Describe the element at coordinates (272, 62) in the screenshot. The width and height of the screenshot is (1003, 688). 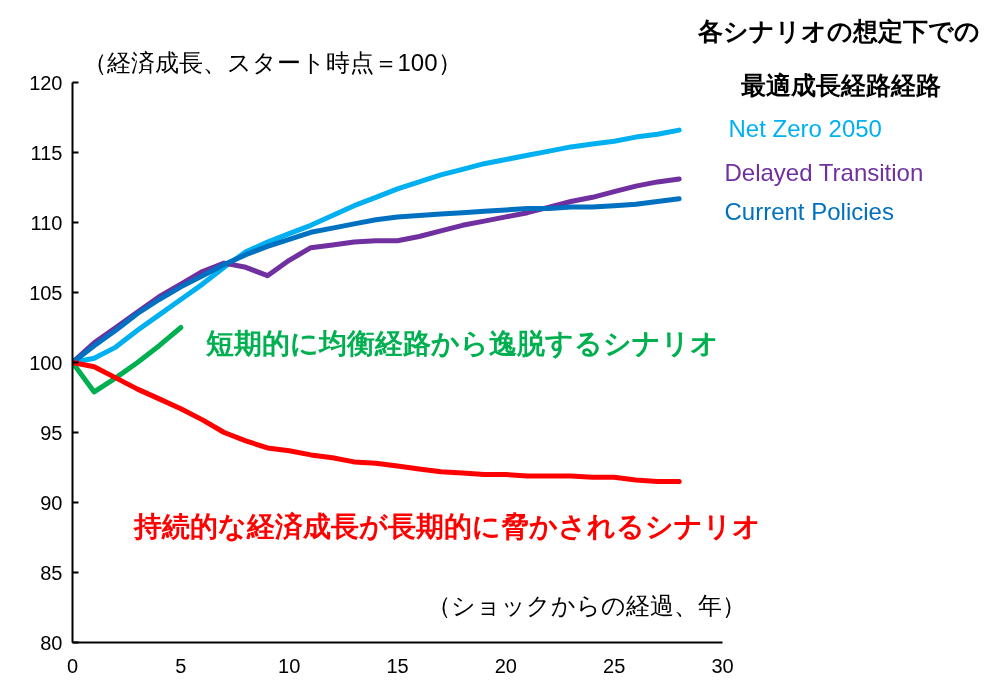
I see `y-axis-title: （経済成長、スタート時点＝100）` at that location.